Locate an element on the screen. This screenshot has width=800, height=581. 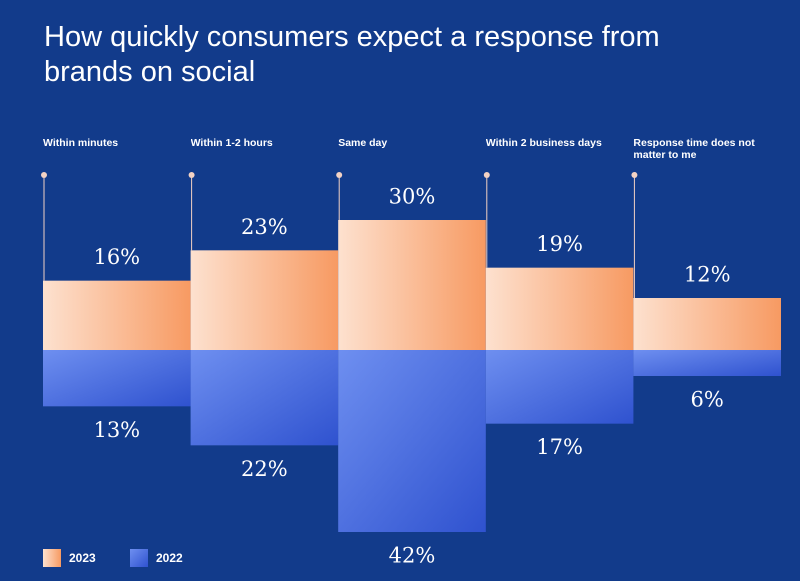
value-label: 19% is located at coordinates (559, 244).